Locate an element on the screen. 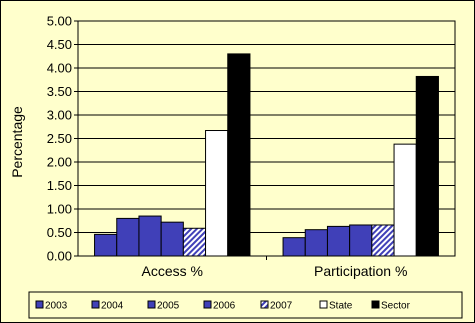 This screenshot has height=323, width=475. y-tick-label: 4.00 is located at coordinates (59, 68).